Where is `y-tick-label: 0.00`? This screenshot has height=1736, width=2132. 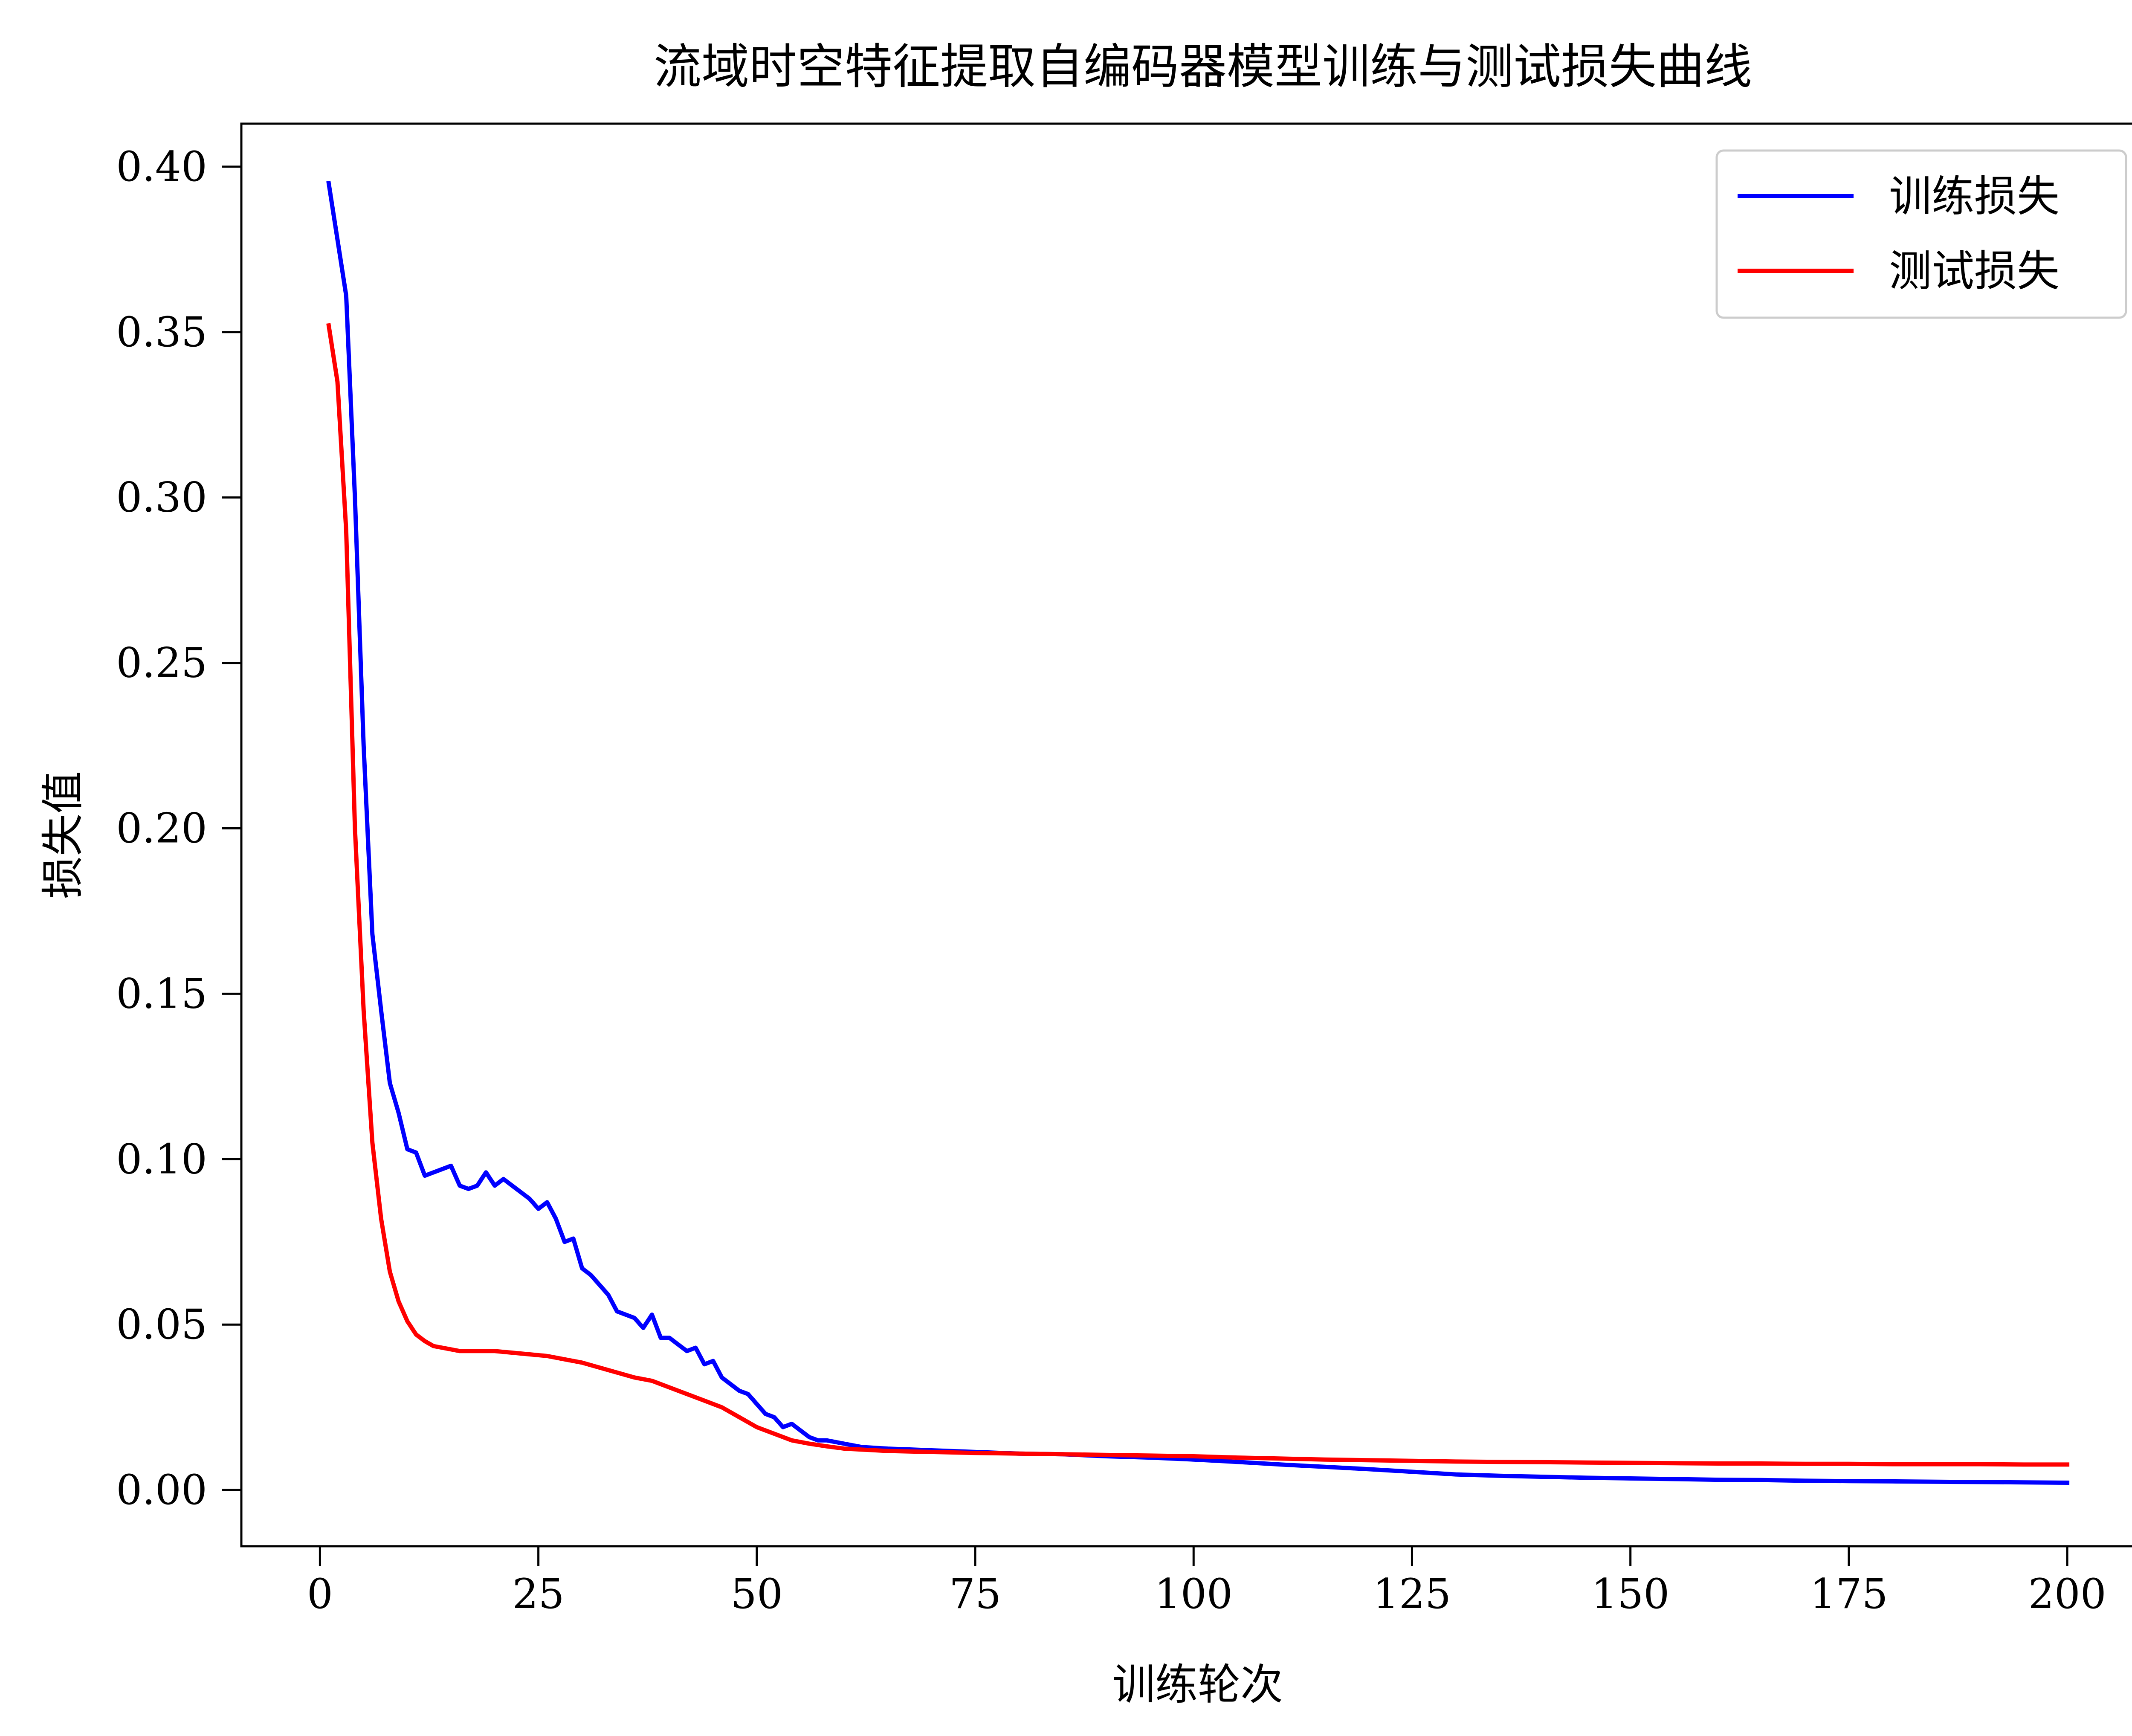 y-tick-label: 0.00 is located at coordinates (161, 1490).